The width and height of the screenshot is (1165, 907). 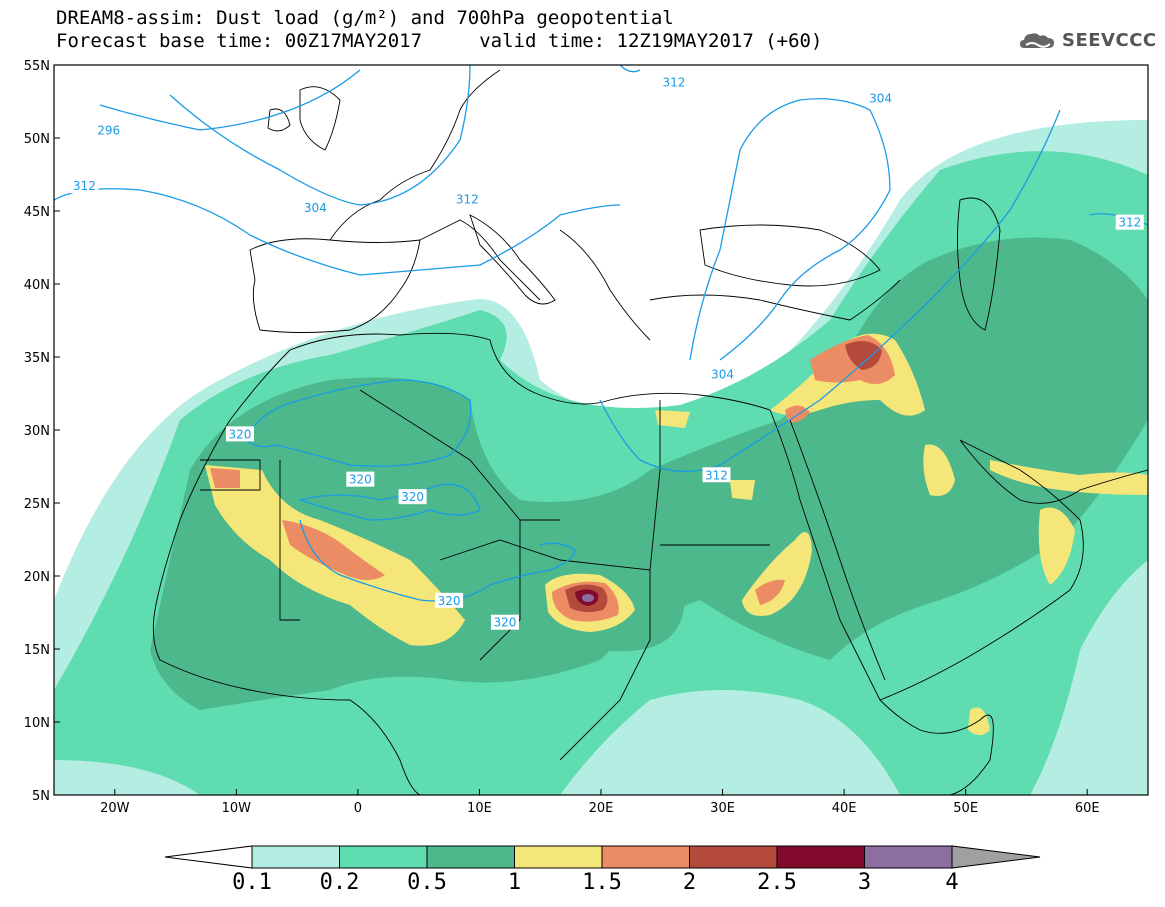 What do you see at coordinates (41, 796) in the screenshot?
I see `lat-tick-label: 5N` at bounding box center [41, 796].